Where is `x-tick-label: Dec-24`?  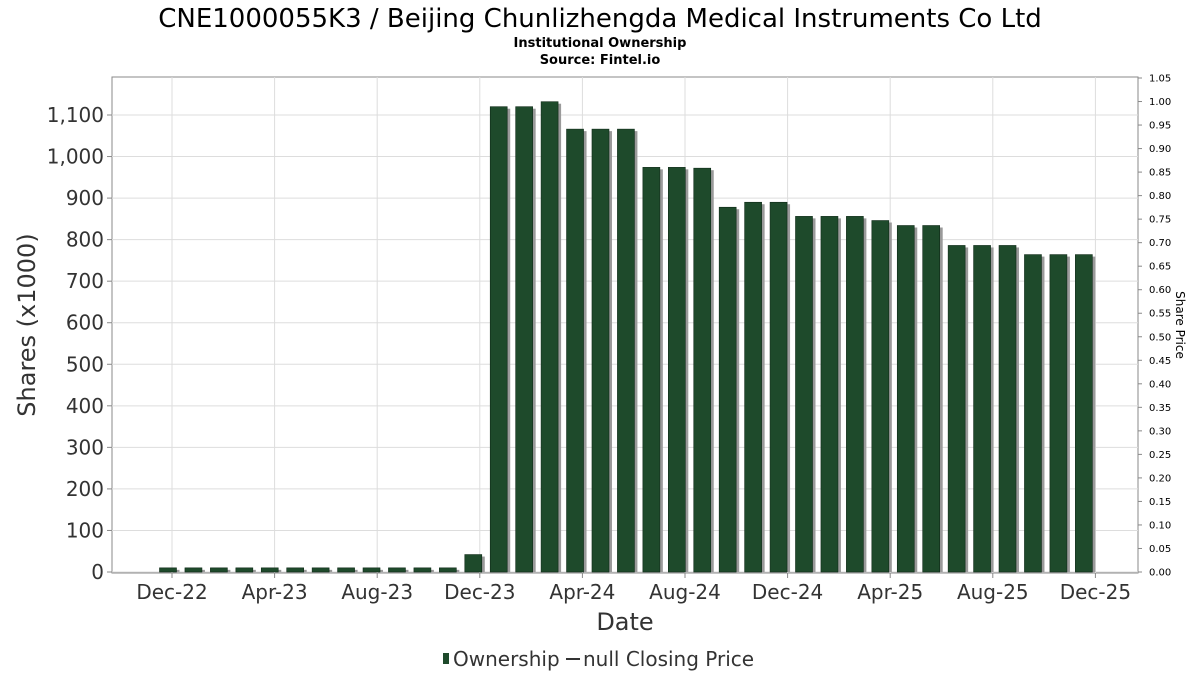
x-tick-label: Dec-24 is located at coordinates (787, 592).